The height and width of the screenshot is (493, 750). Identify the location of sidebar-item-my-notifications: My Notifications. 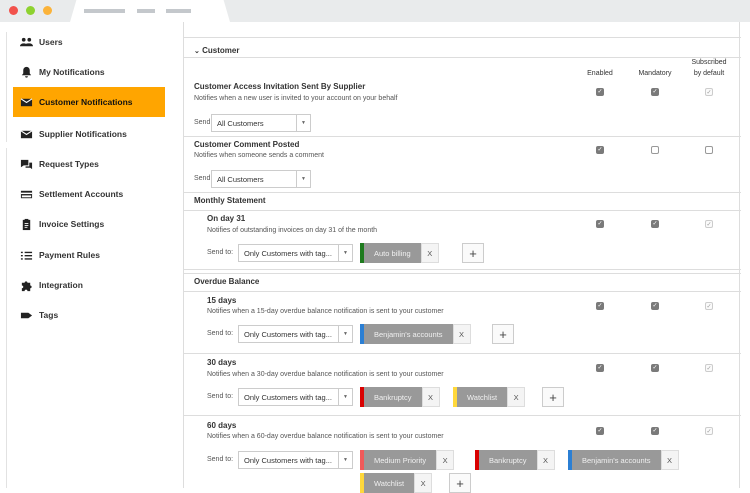
(89, 72).